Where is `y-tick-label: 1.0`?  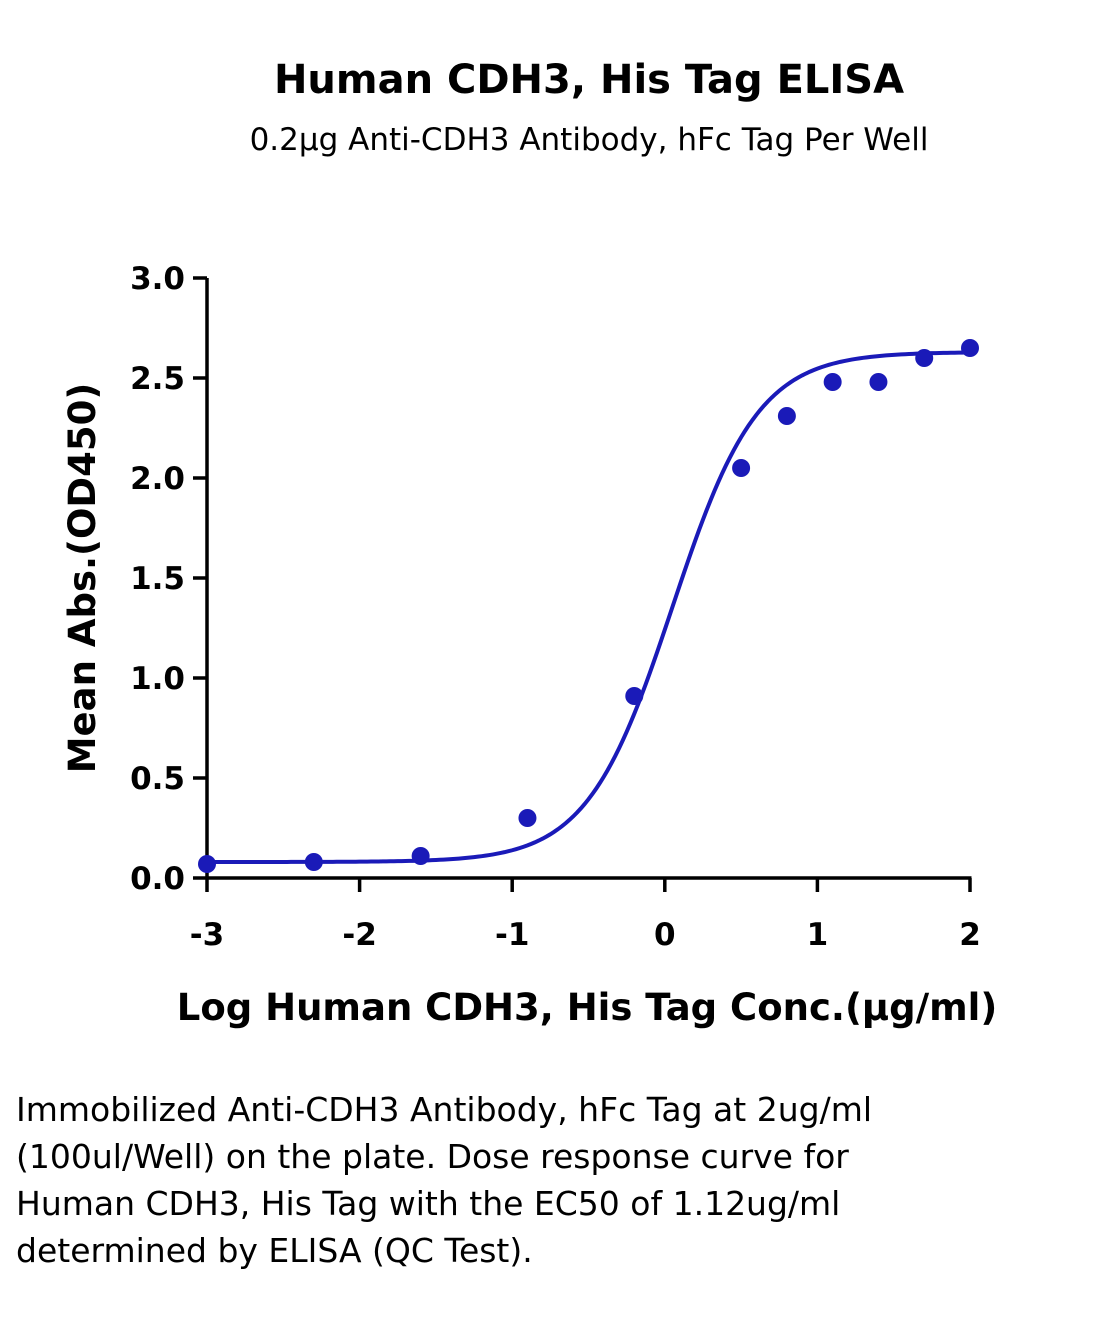 y-tick-label: 1.0 is located at coordinates (157, 679).